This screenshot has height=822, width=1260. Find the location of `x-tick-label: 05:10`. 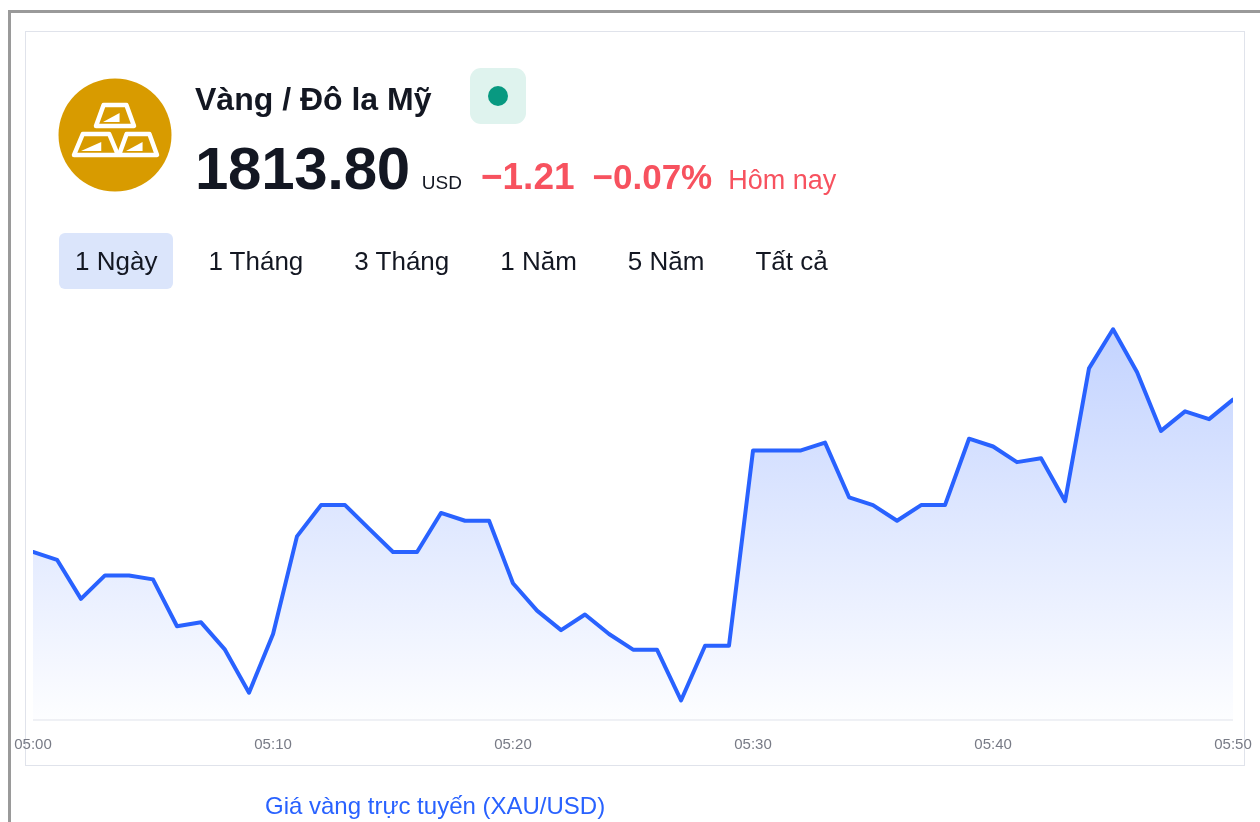

x-tick-label: 05:10 is located at coordinates (273, 743).